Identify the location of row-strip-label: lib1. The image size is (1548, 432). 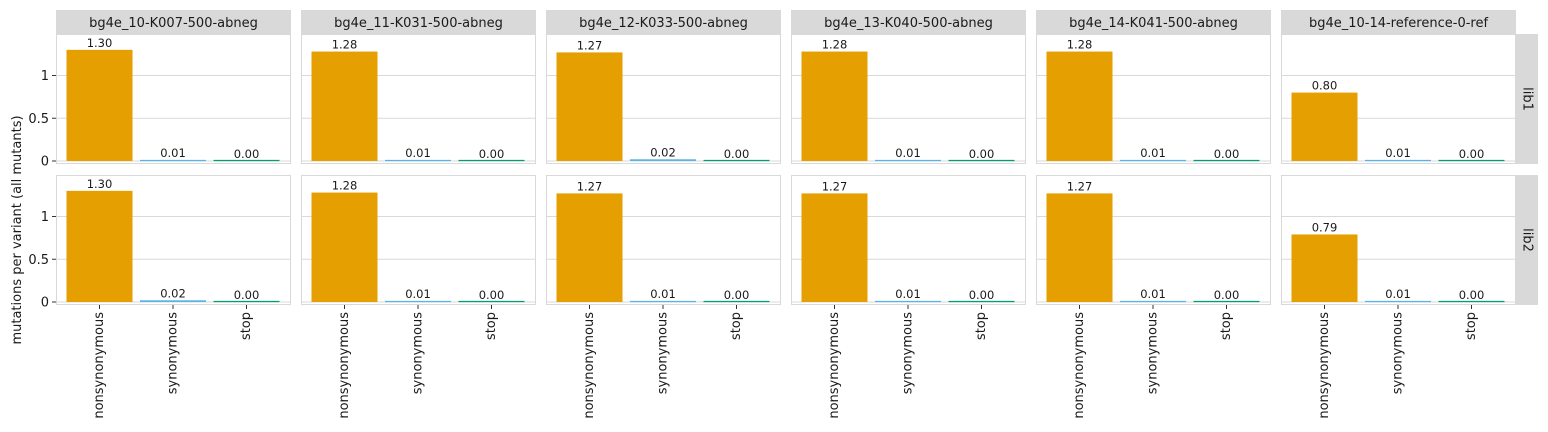
(1527, 99).